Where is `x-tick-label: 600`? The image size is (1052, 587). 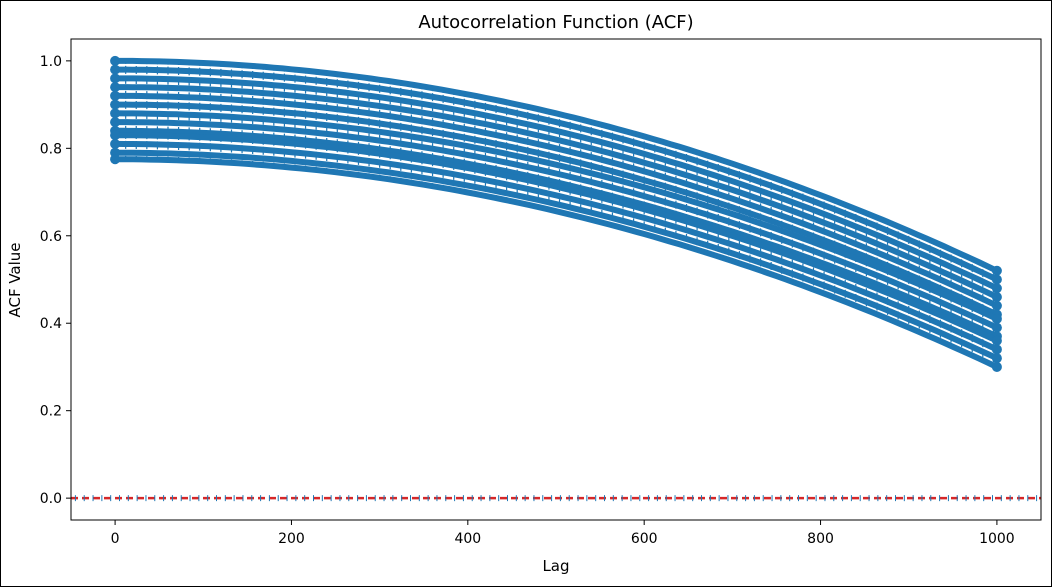 x-tick-label: 600 is located at coordinates (644, 539).